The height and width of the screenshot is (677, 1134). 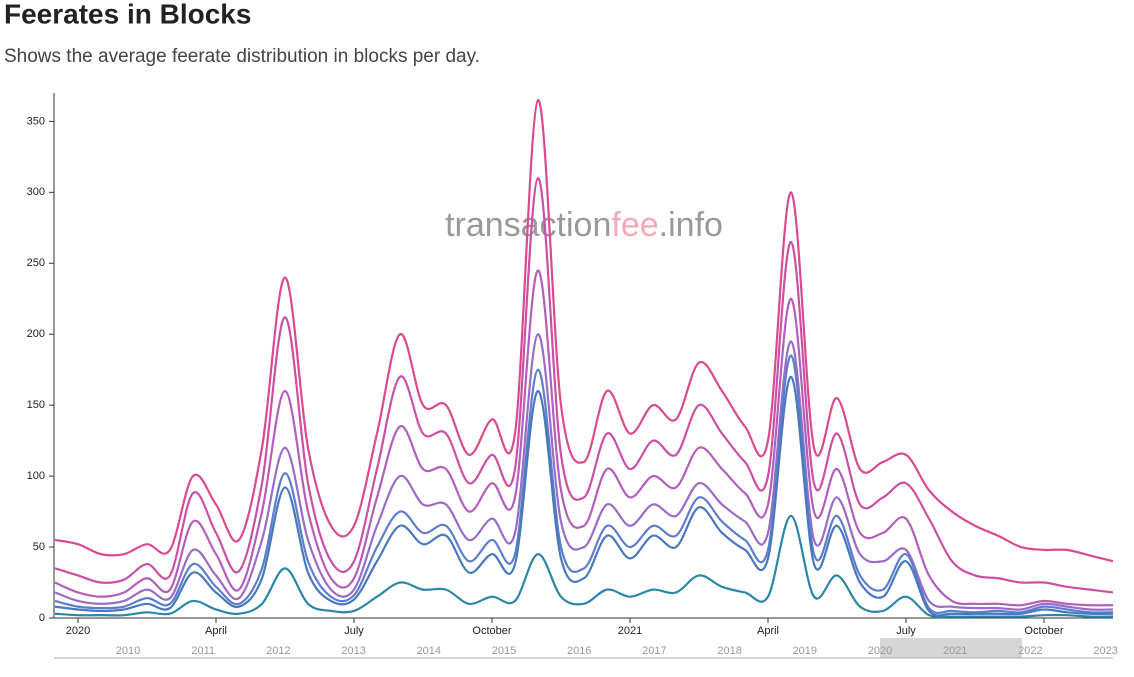 What do you see at coordinates (630, 631) in the screenshot?
I see `x-tick-label: 2021` at bounding box center [630, 631].